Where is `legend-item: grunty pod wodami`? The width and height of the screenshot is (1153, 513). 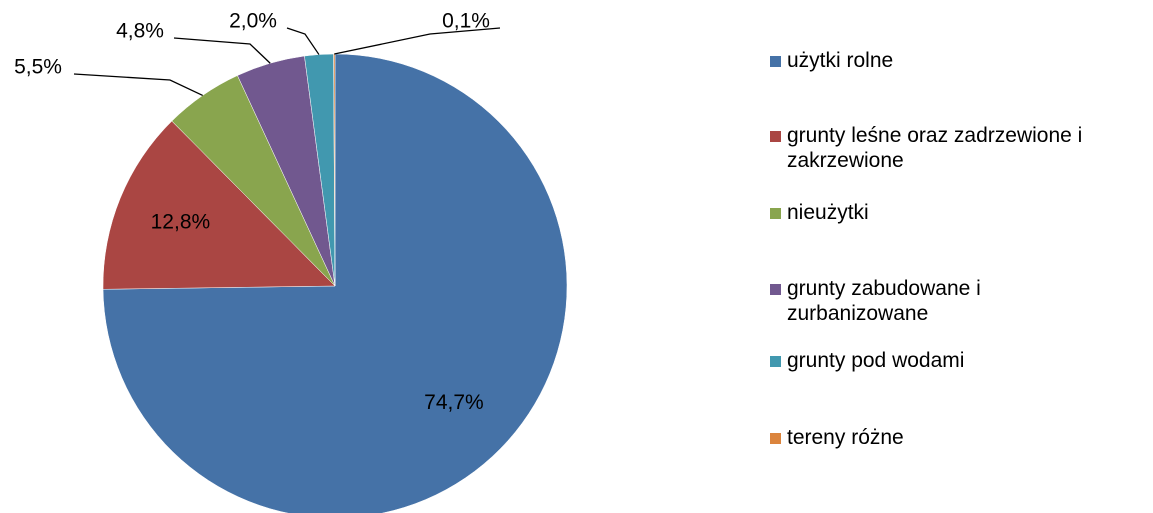
legend-item: grunty pod wodami is located at coordinates (961, 360).